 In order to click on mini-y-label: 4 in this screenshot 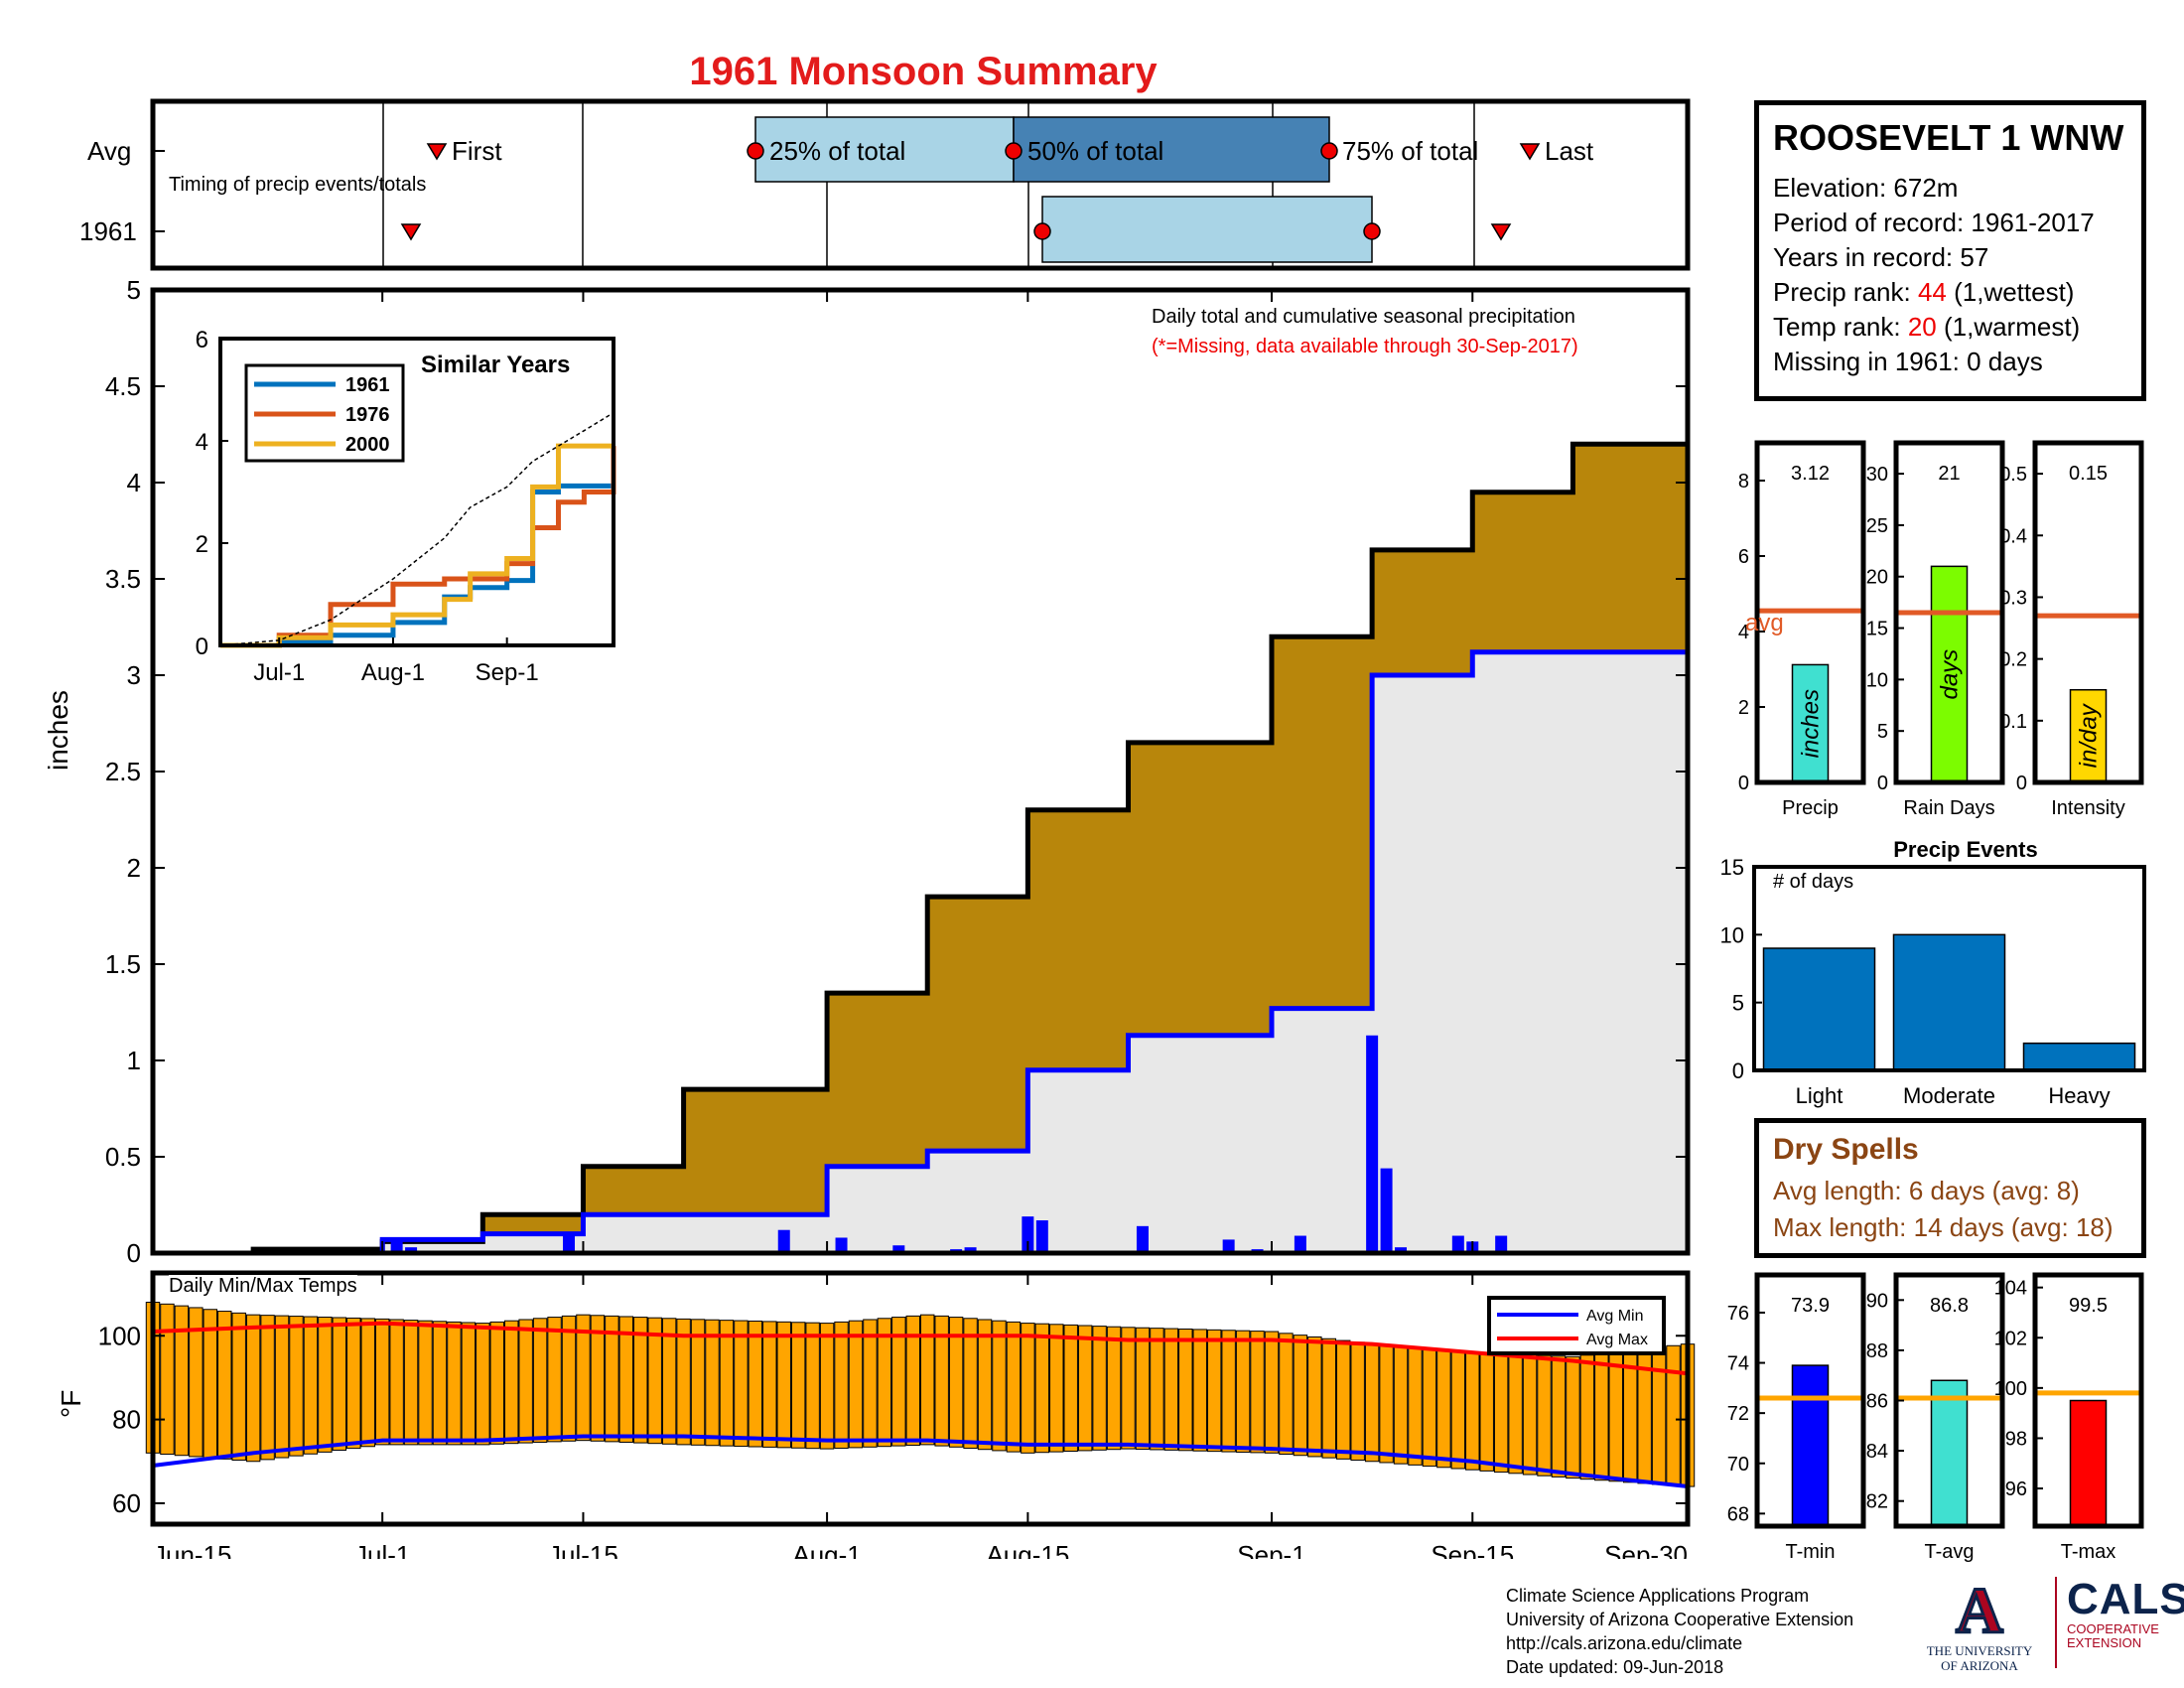, I will do `click(1743, 632)`.